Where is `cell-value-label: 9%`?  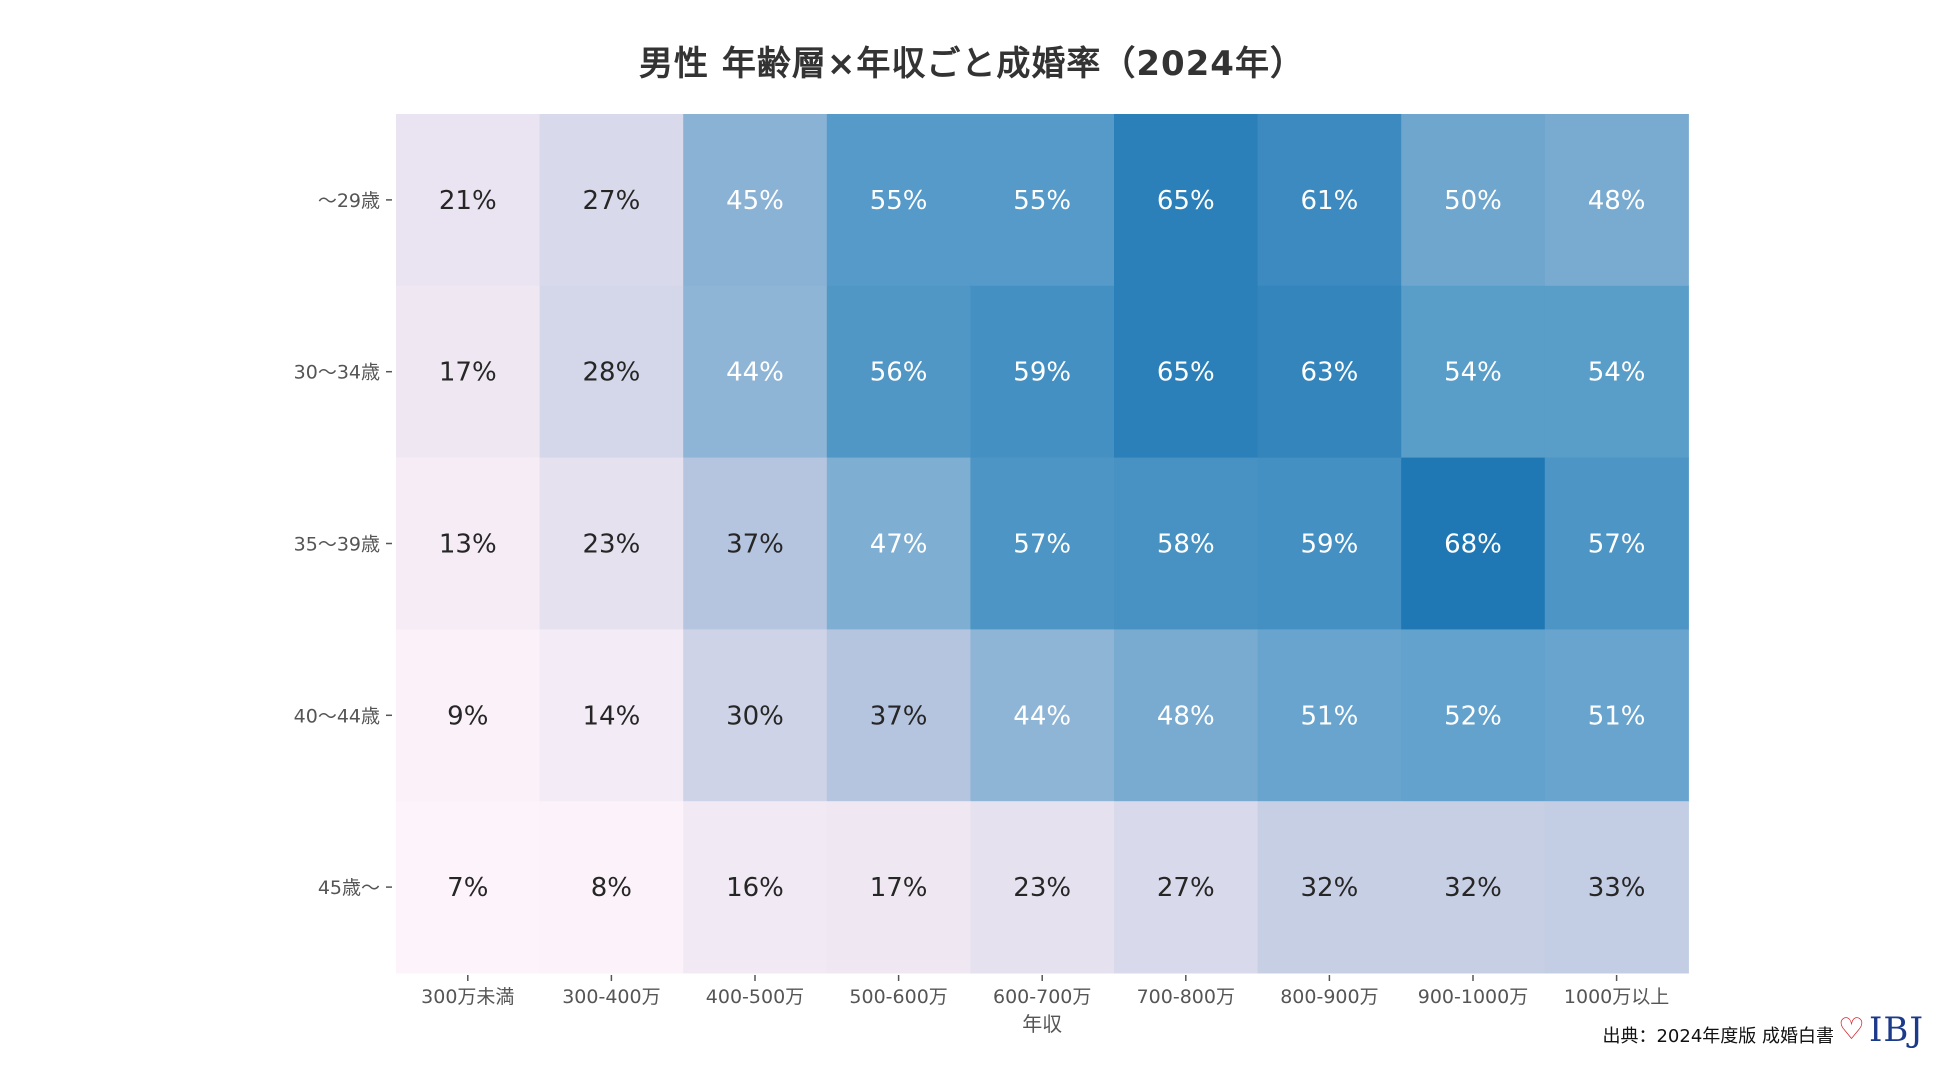 cell-value-label: 9% is located at coordinates (467, 716).